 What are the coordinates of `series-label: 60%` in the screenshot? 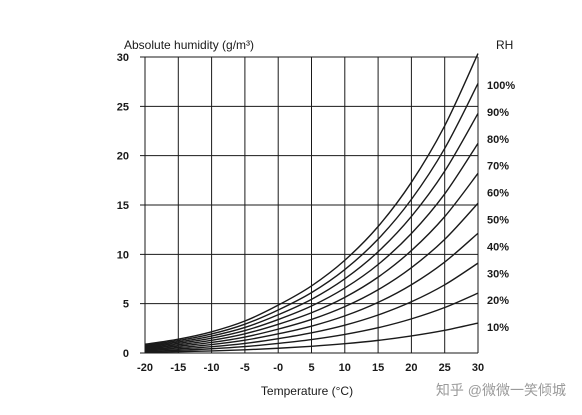 It's located at (498, 194).